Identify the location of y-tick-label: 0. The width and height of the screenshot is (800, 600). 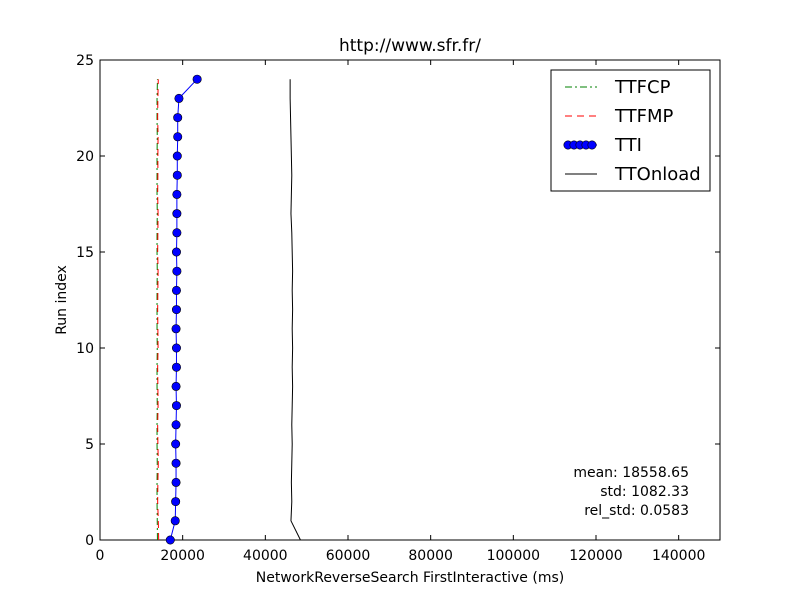
(89, 541).